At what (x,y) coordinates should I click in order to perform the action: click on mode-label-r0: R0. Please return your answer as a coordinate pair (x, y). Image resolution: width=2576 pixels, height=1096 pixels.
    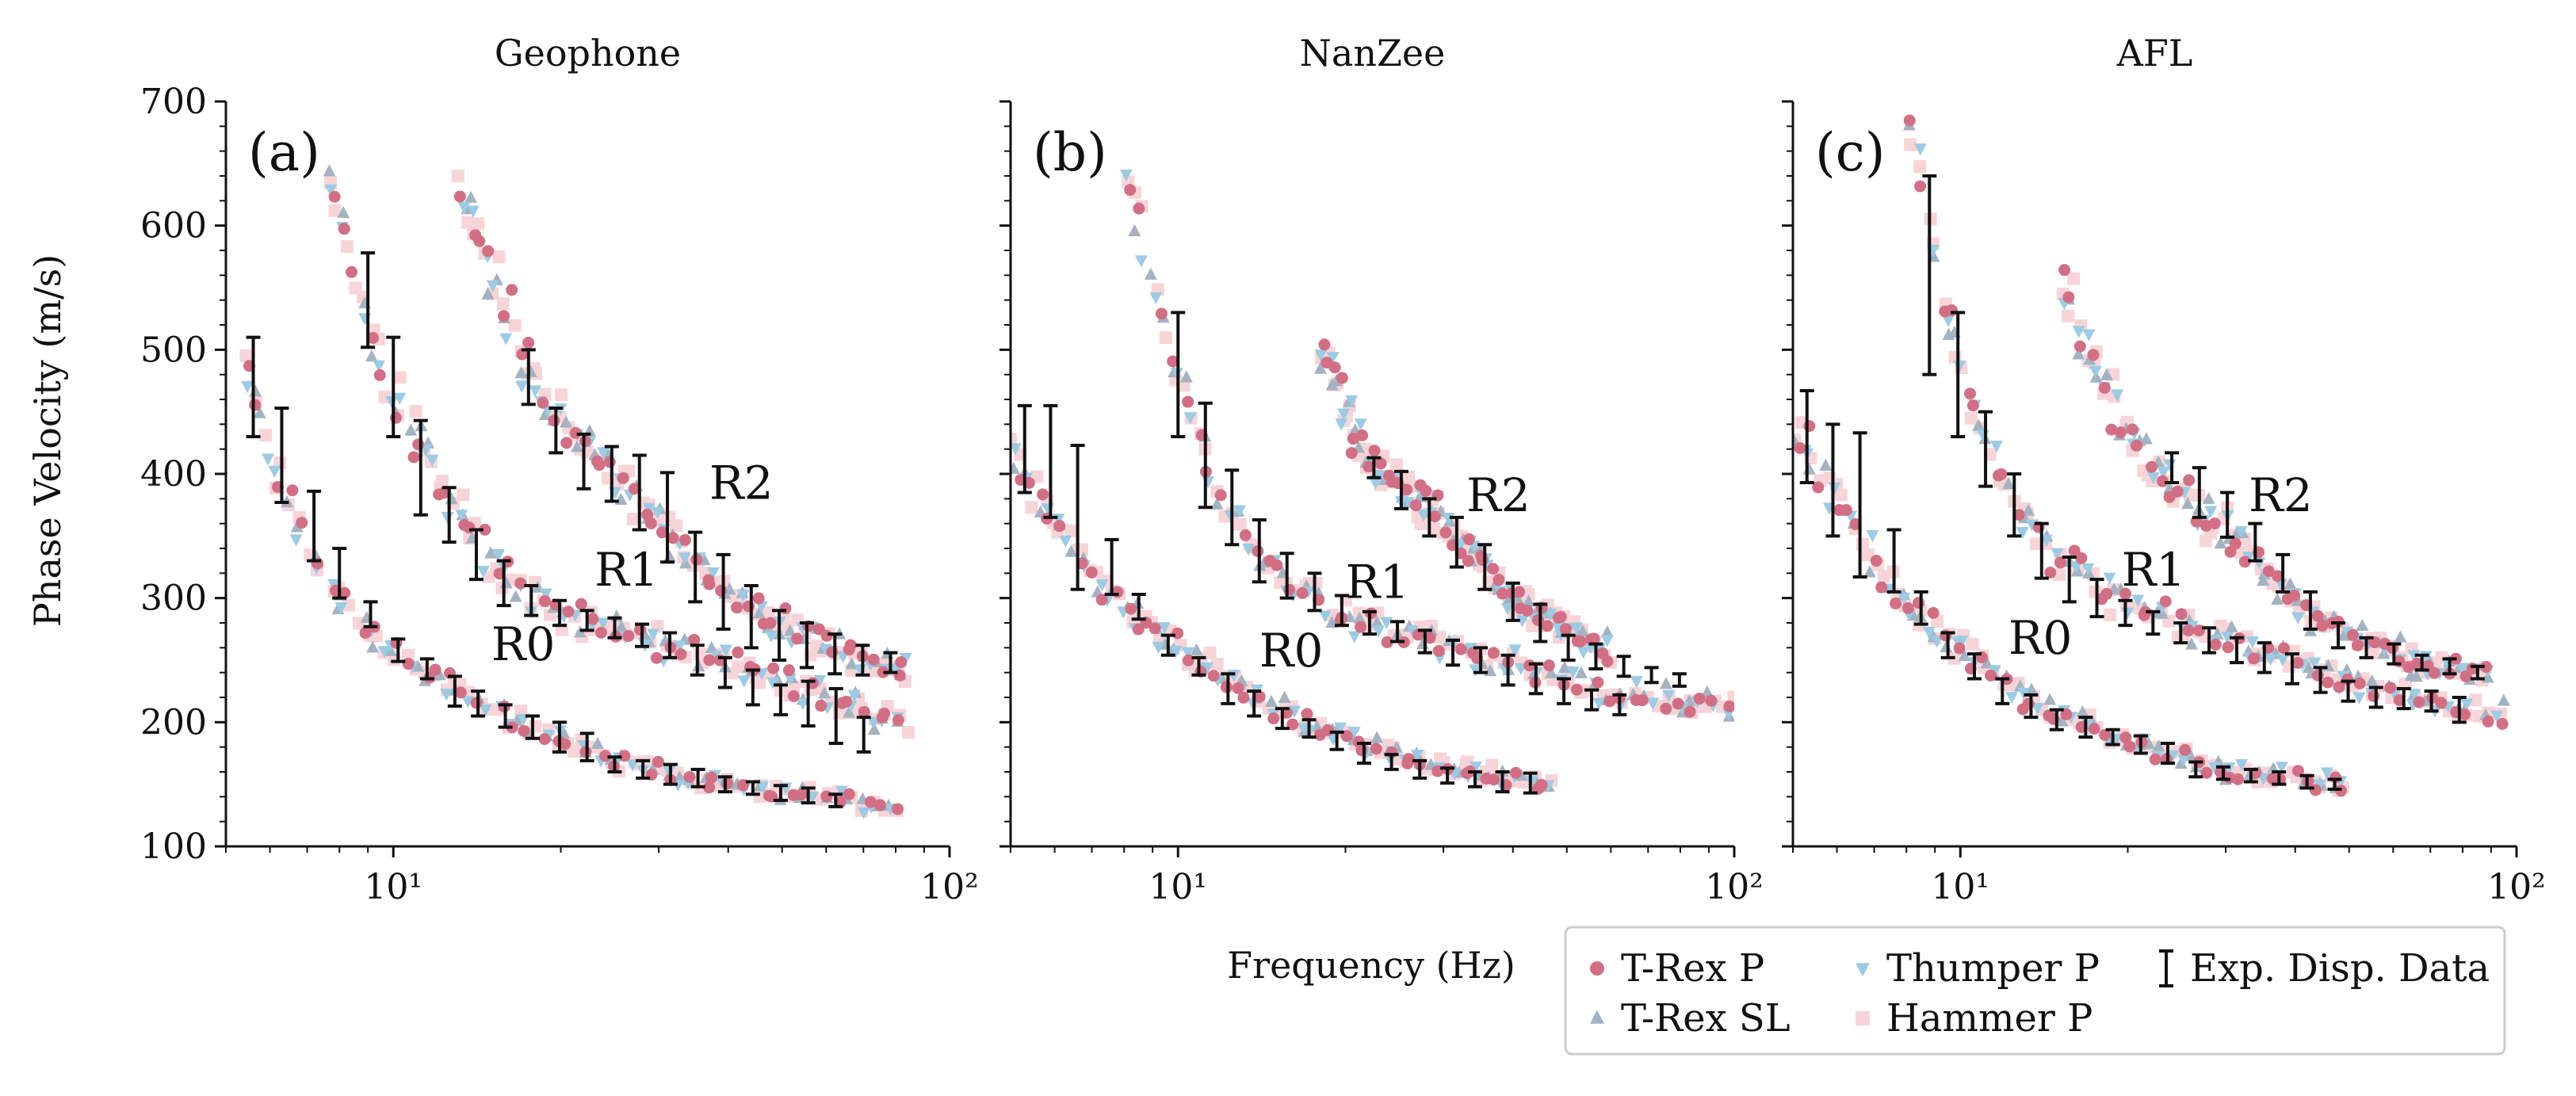
    Looking at the image, I should click on (523, 644).